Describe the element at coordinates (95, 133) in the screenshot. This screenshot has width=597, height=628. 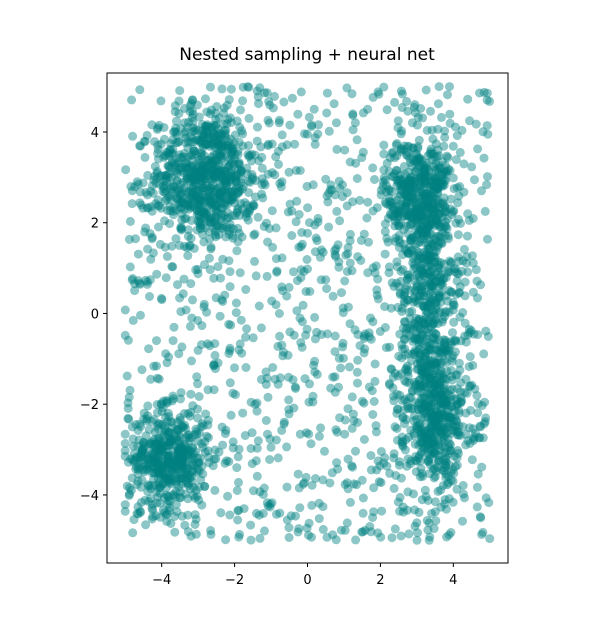
I see `y-tick-label: 4` at that location.